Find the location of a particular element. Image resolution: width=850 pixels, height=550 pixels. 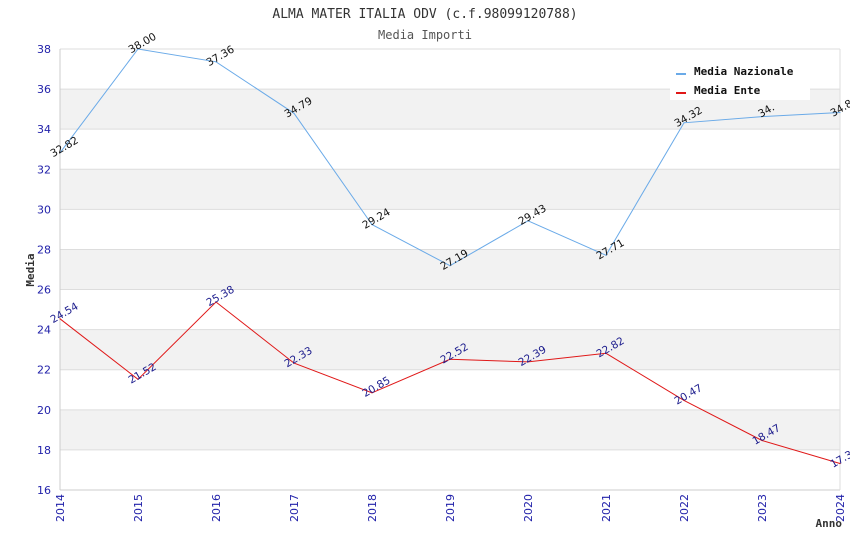

data-label: 20.85 is located at coordinates (376, 386).